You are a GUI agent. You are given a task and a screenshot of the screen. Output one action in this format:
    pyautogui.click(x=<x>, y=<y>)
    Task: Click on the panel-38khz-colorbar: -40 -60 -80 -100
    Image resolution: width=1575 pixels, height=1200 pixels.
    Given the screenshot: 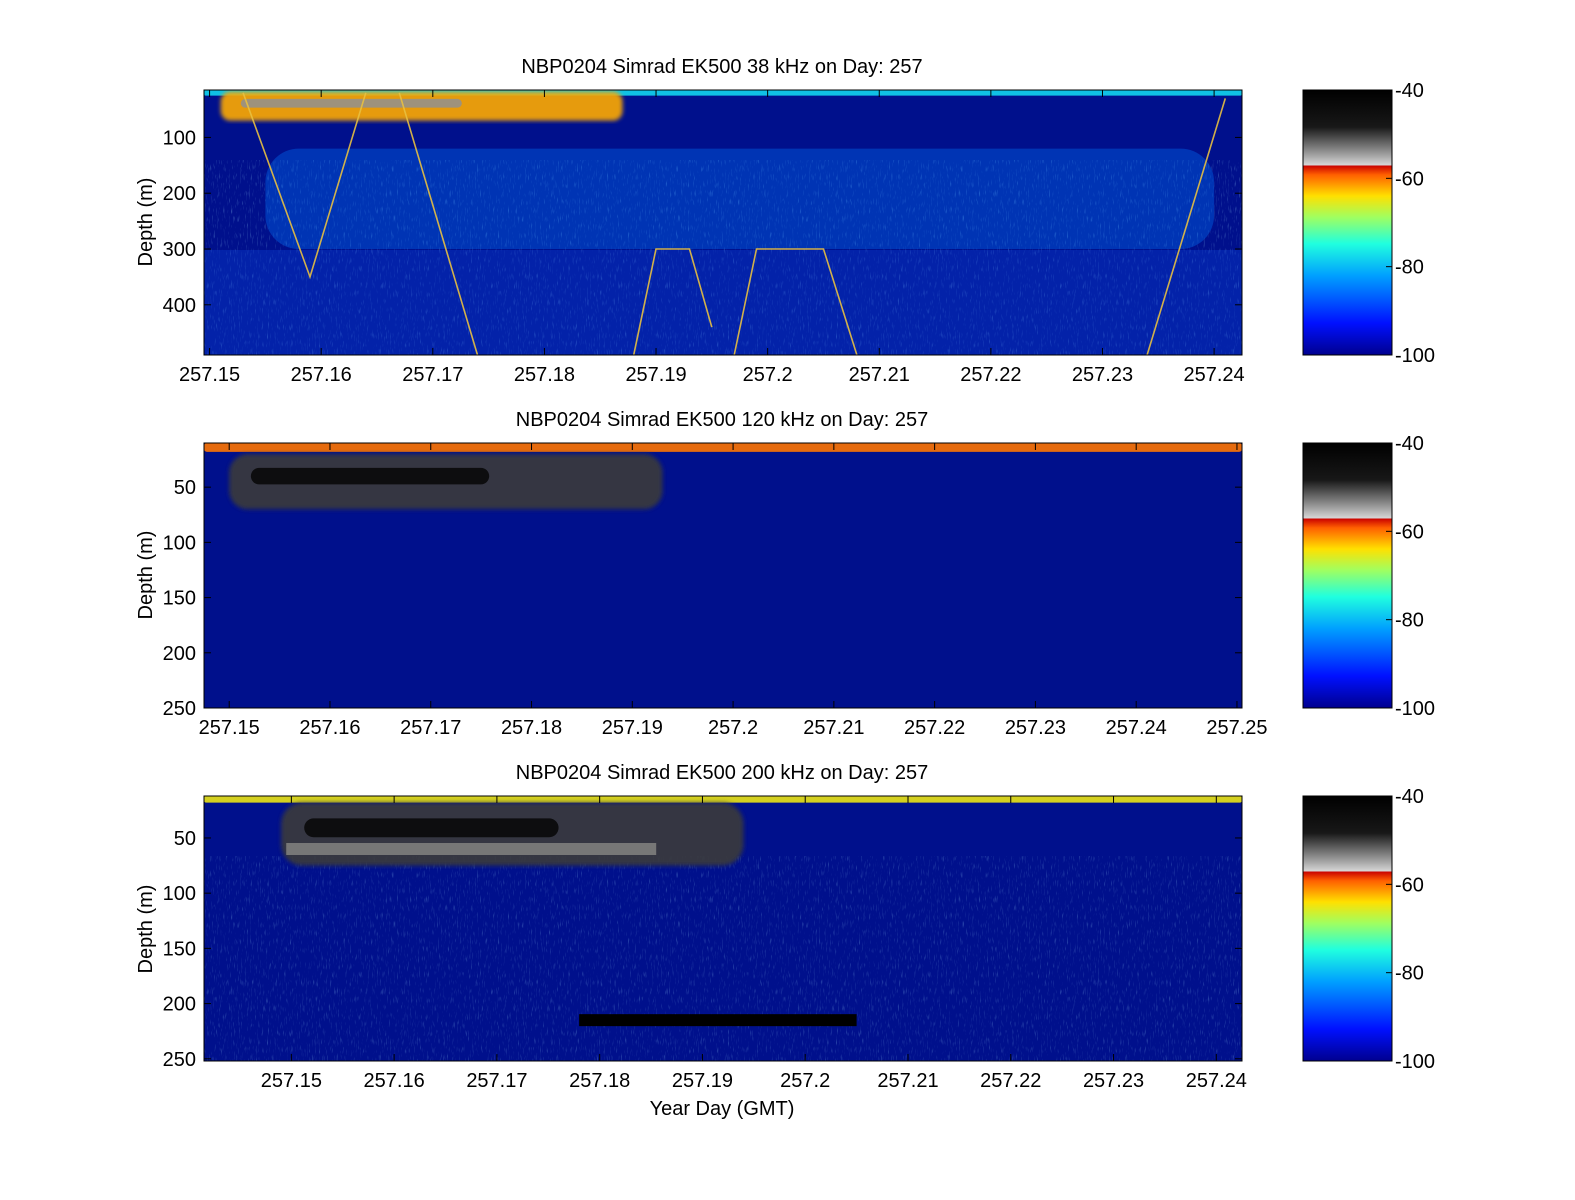 What is the action you would take?
    pyautogui.click(x=1368, y=223)
    